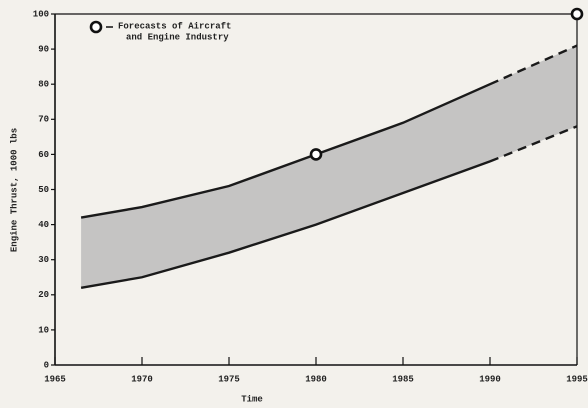  What do you see at coordinates (177, 37) in the screenshot?
I see `legend-text: and Engine Industry` at bounding box center [177, 37].